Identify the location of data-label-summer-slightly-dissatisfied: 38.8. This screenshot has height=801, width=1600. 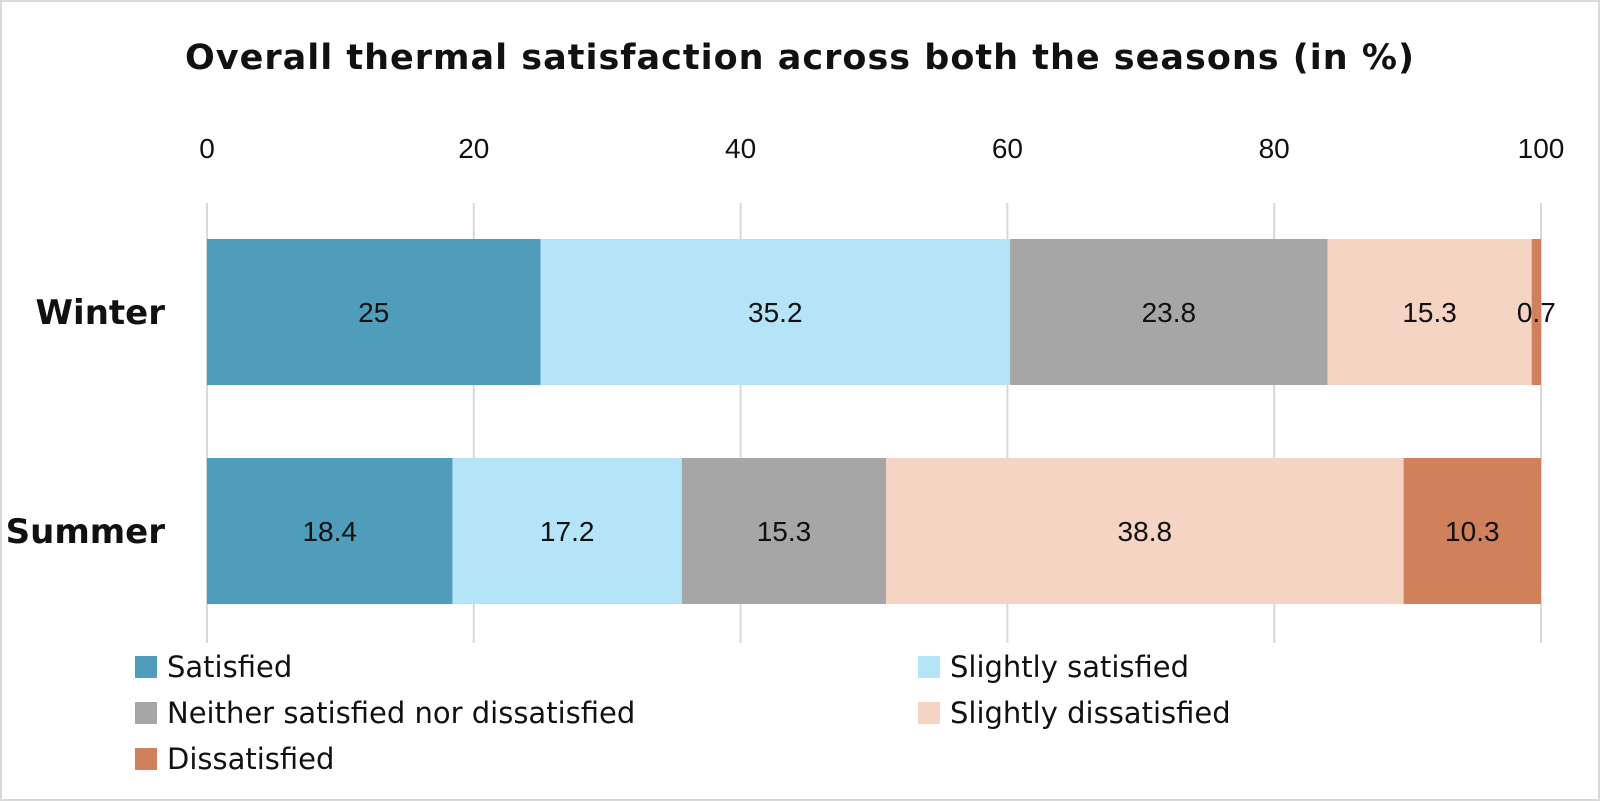
(1145, 531).